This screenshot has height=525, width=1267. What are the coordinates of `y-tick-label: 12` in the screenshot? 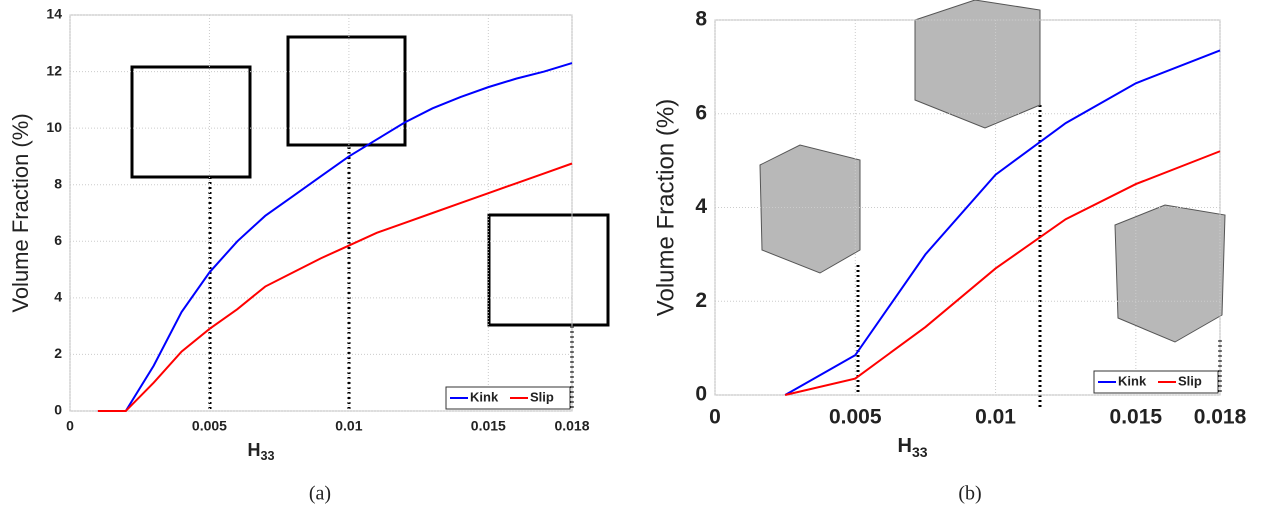 It's located at (54, 70).